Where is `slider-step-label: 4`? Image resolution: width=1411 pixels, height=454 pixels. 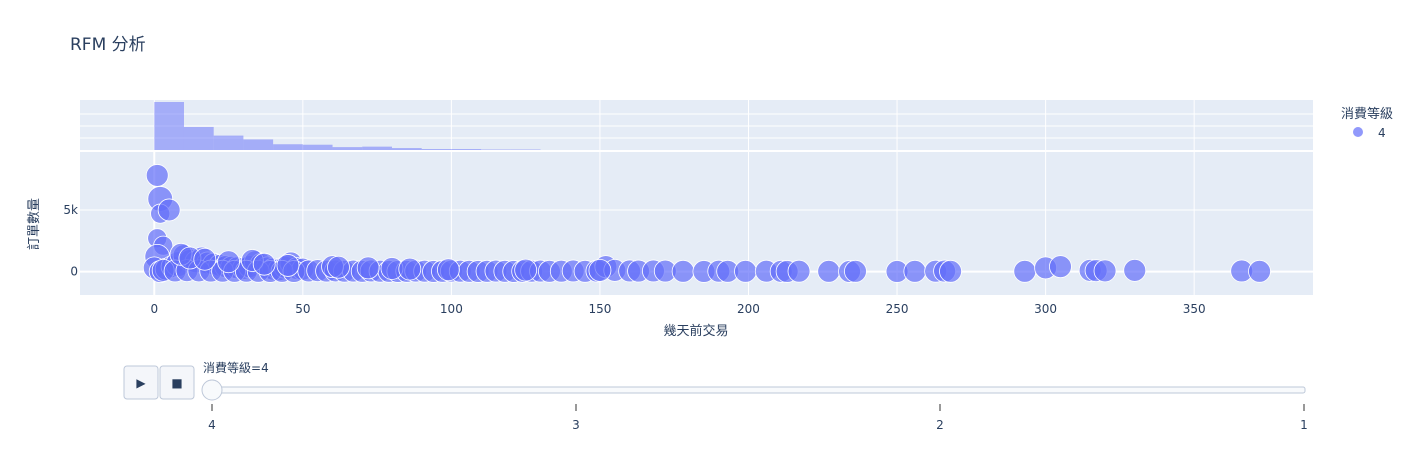
slider-step-label: 4 is located at coordinates (212, 425).